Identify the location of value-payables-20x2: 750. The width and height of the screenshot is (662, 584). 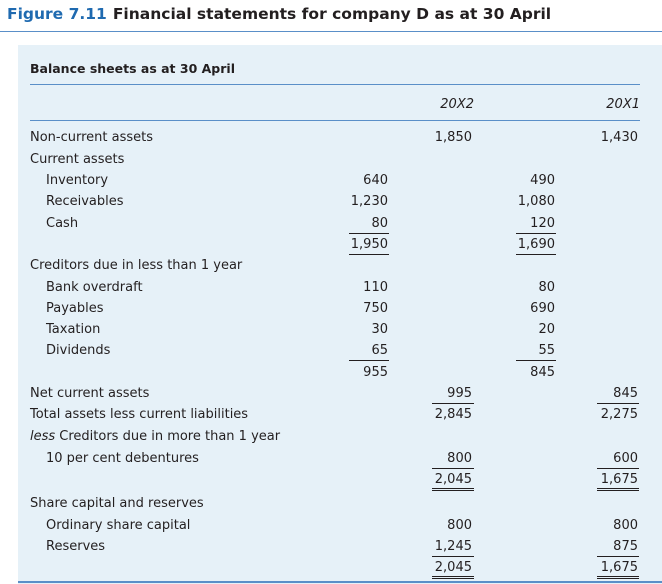
(375, 308).